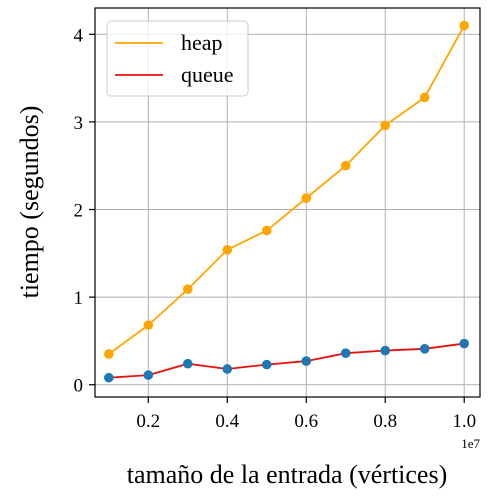 The image size is (491, 497). Describe the element at coordinates (79, 211) in the screenshot. I see `y-tick-label: 2` at that location.